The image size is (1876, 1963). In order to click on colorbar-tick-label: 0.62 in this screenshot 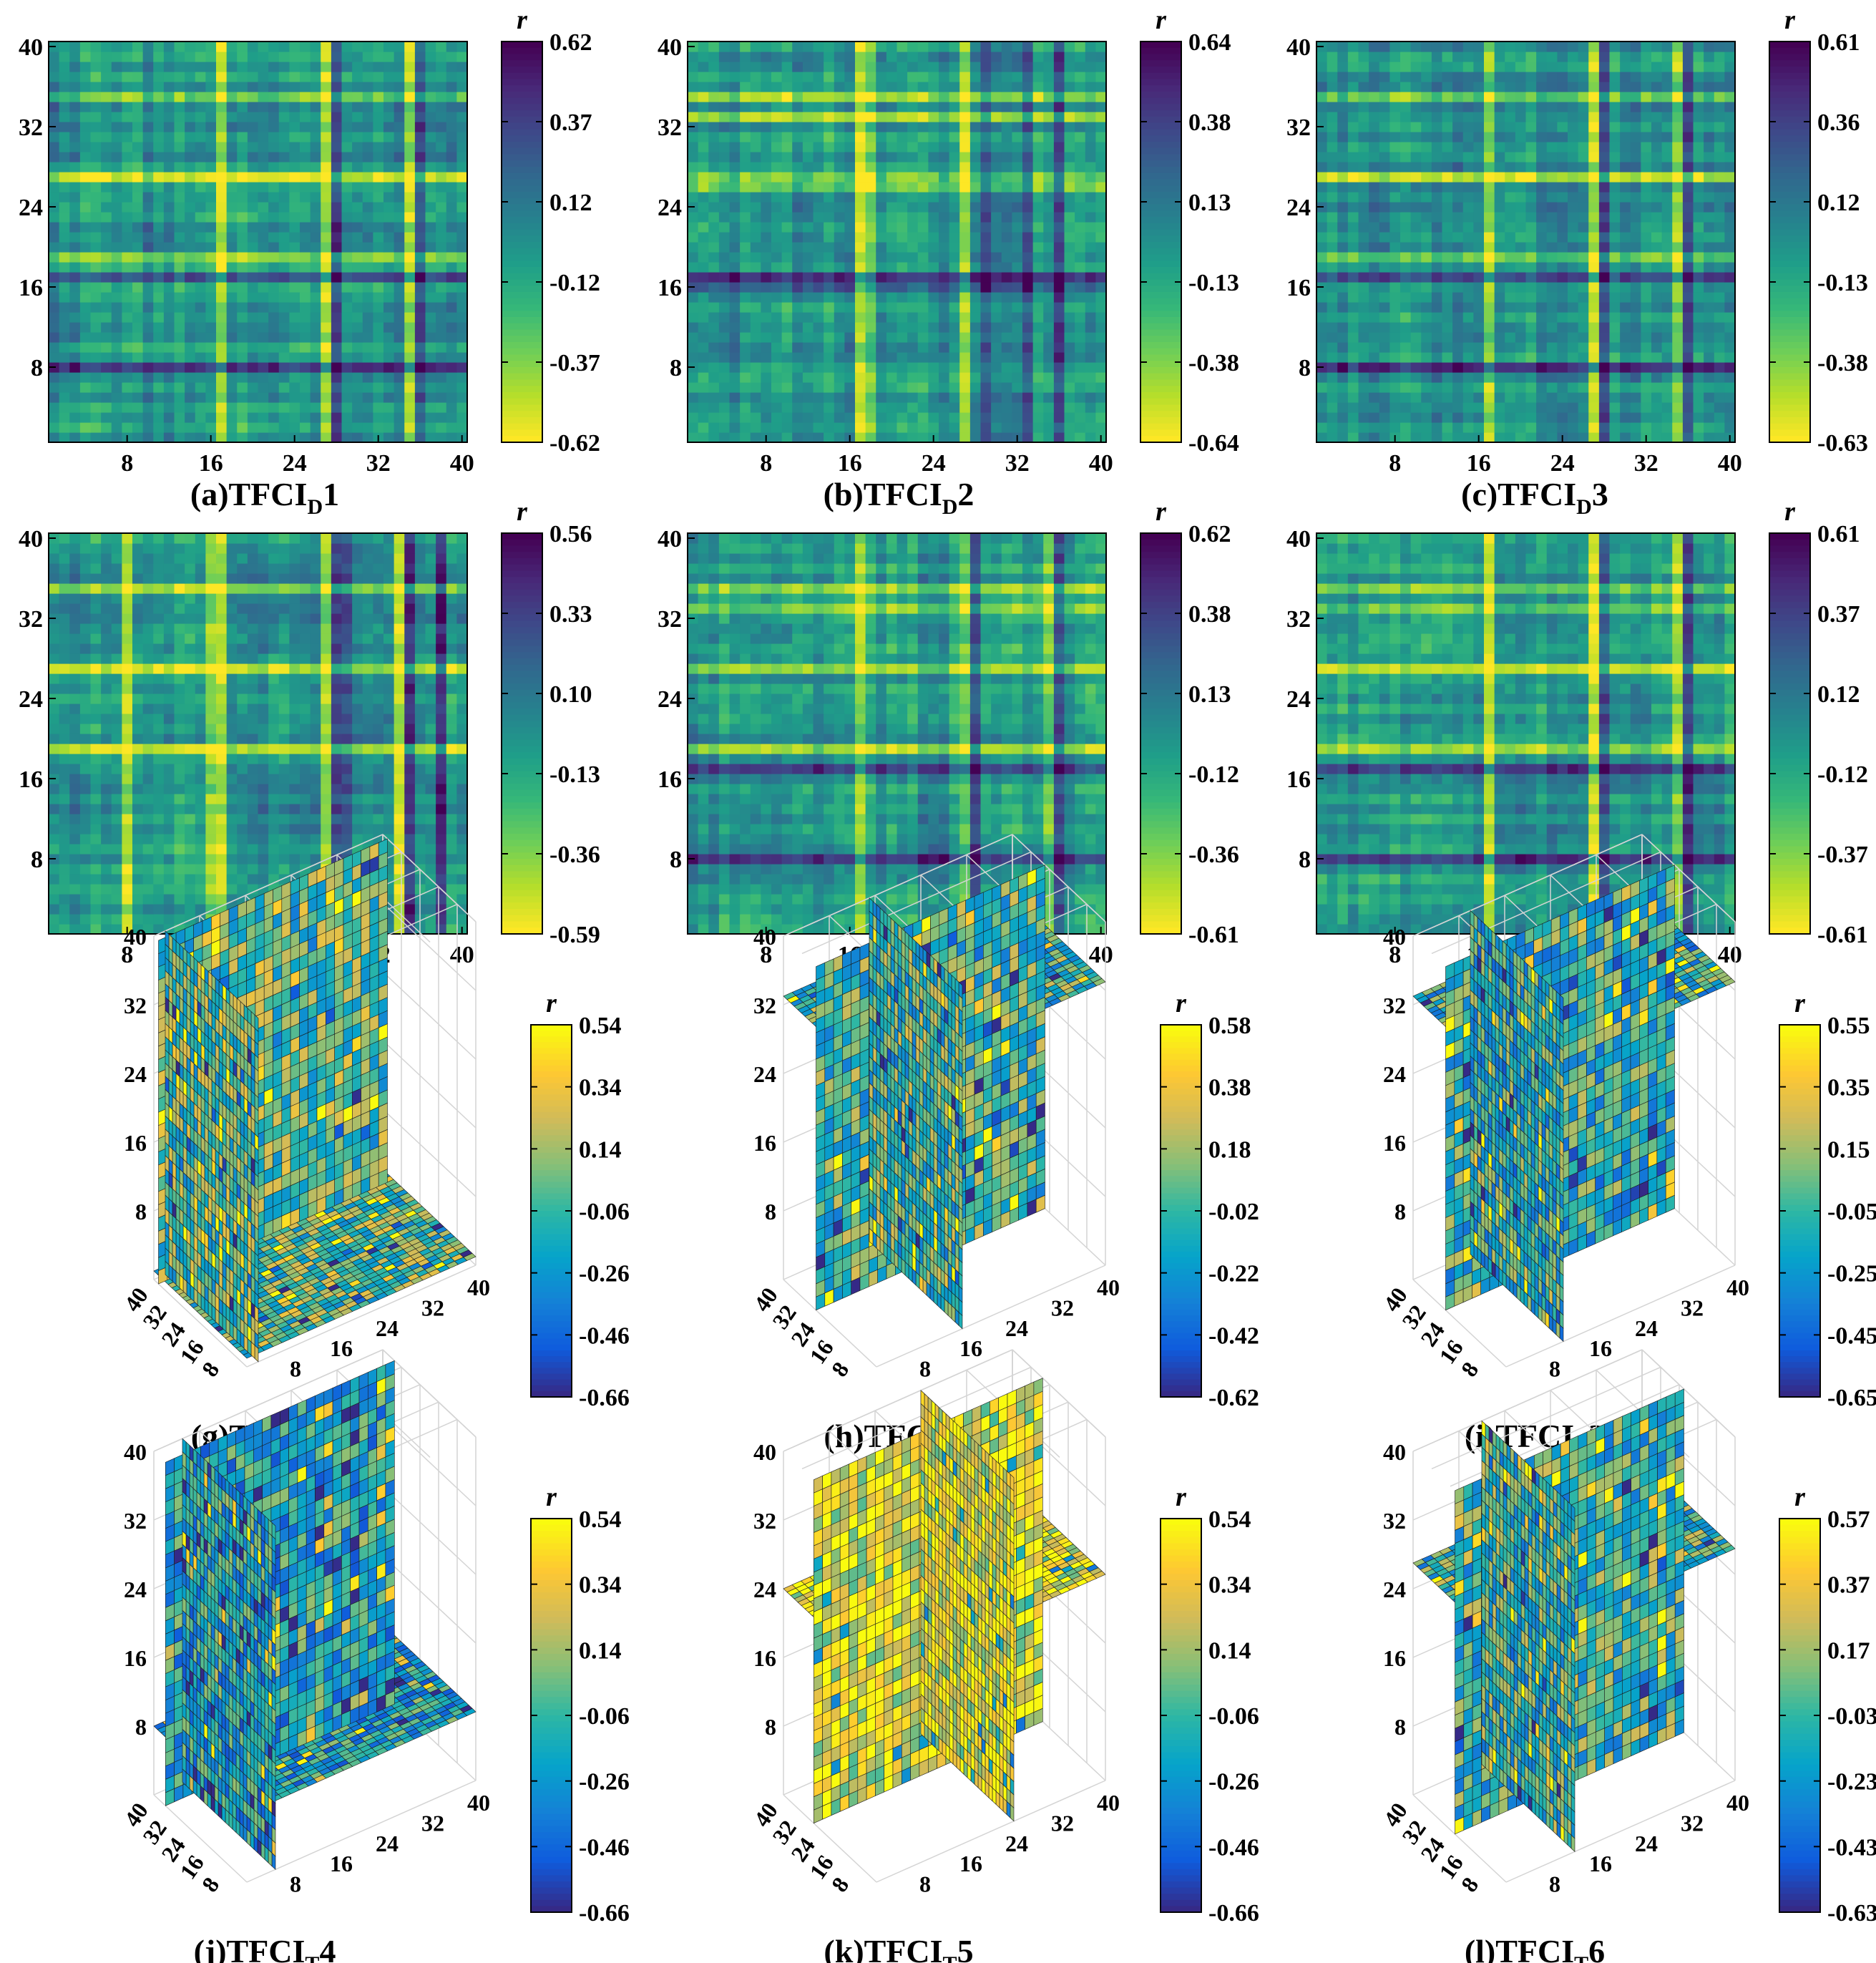, I will do `click(571, 42)`.